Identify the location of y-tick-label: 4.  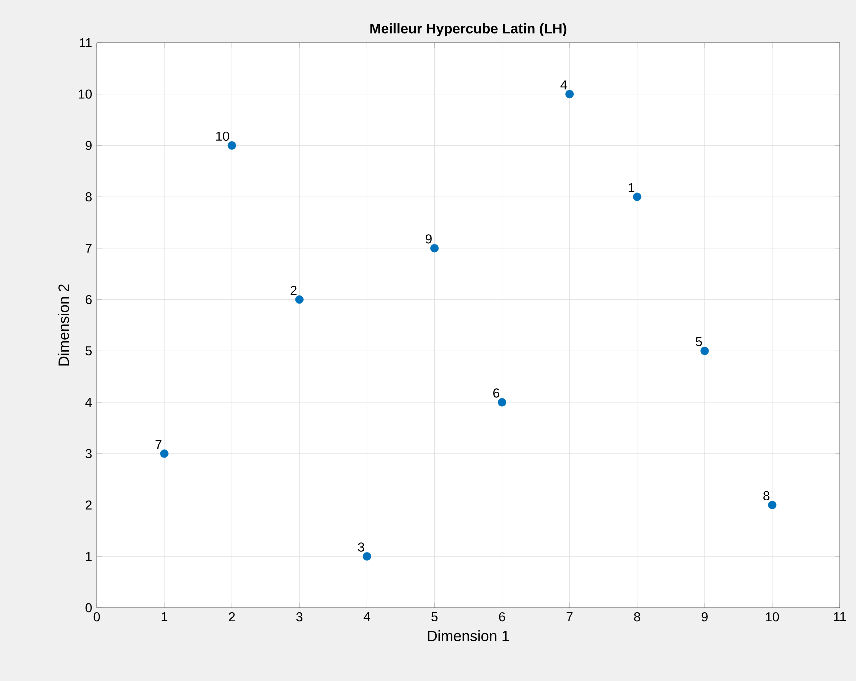
(89, 402).